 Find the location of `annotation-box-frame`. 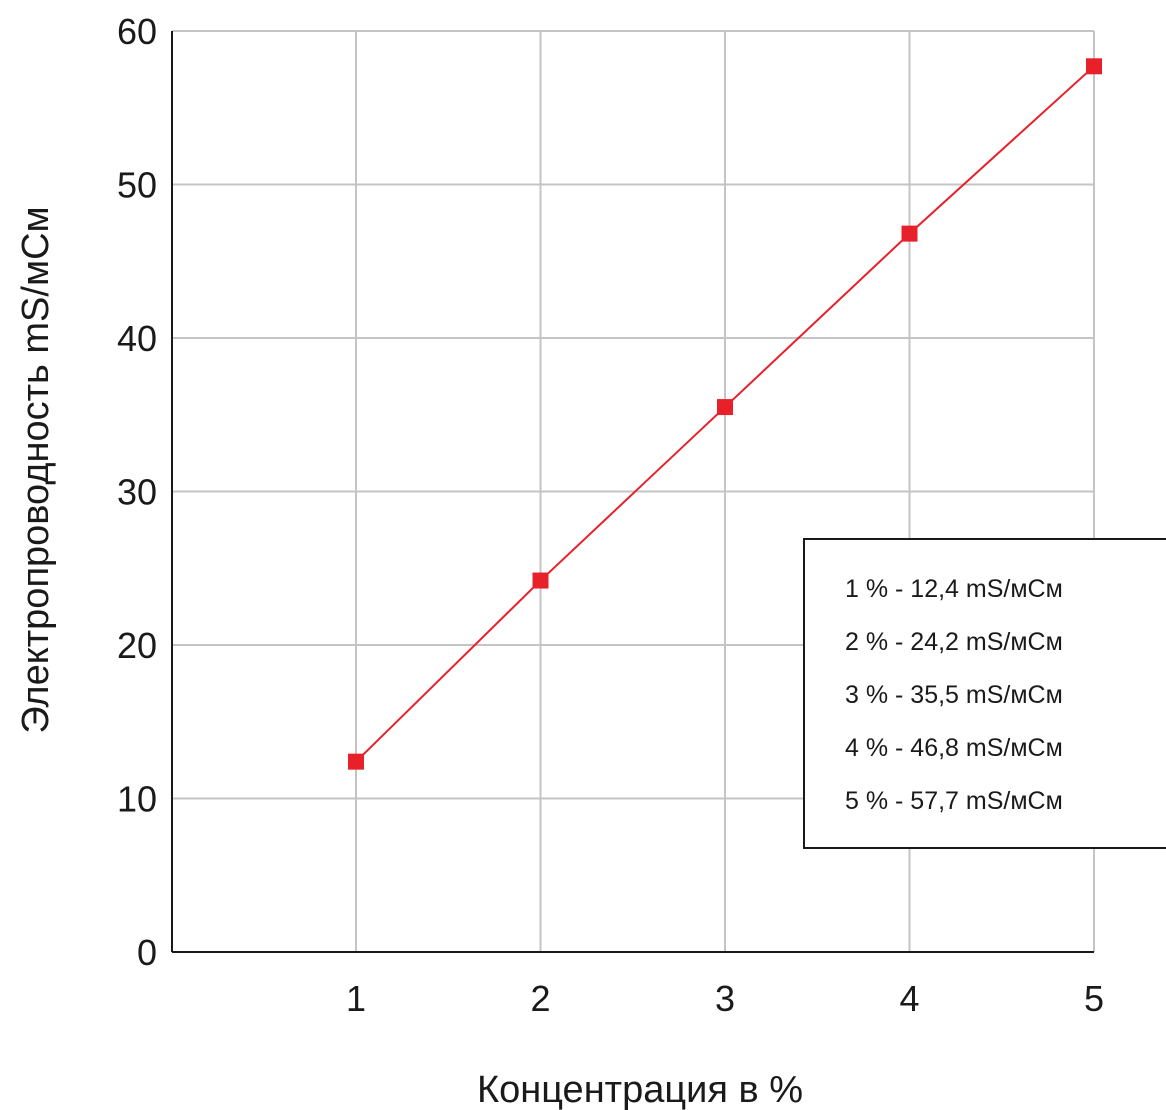

annotation-box-frame is located at coordinates (984, 693).